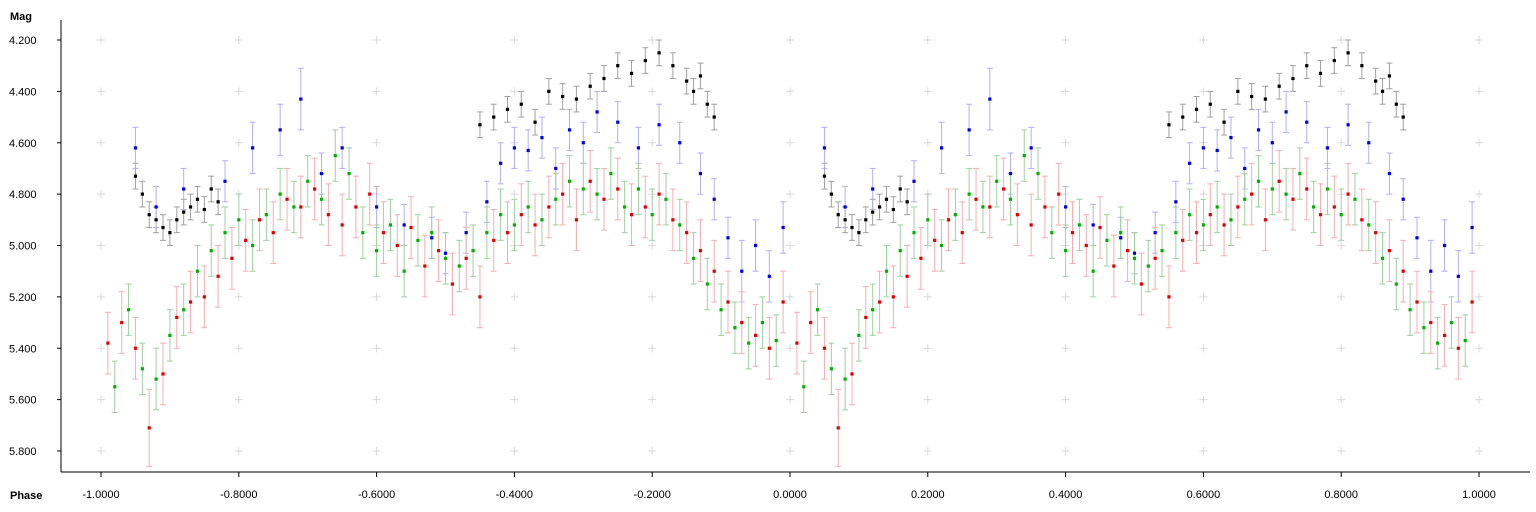 The width and height of the screenshot is (1536, 512). What do you see at coordinates (26, 496) in the screenshot?
I see `x-axis-title: Phase` at bounding box center [26, 496].